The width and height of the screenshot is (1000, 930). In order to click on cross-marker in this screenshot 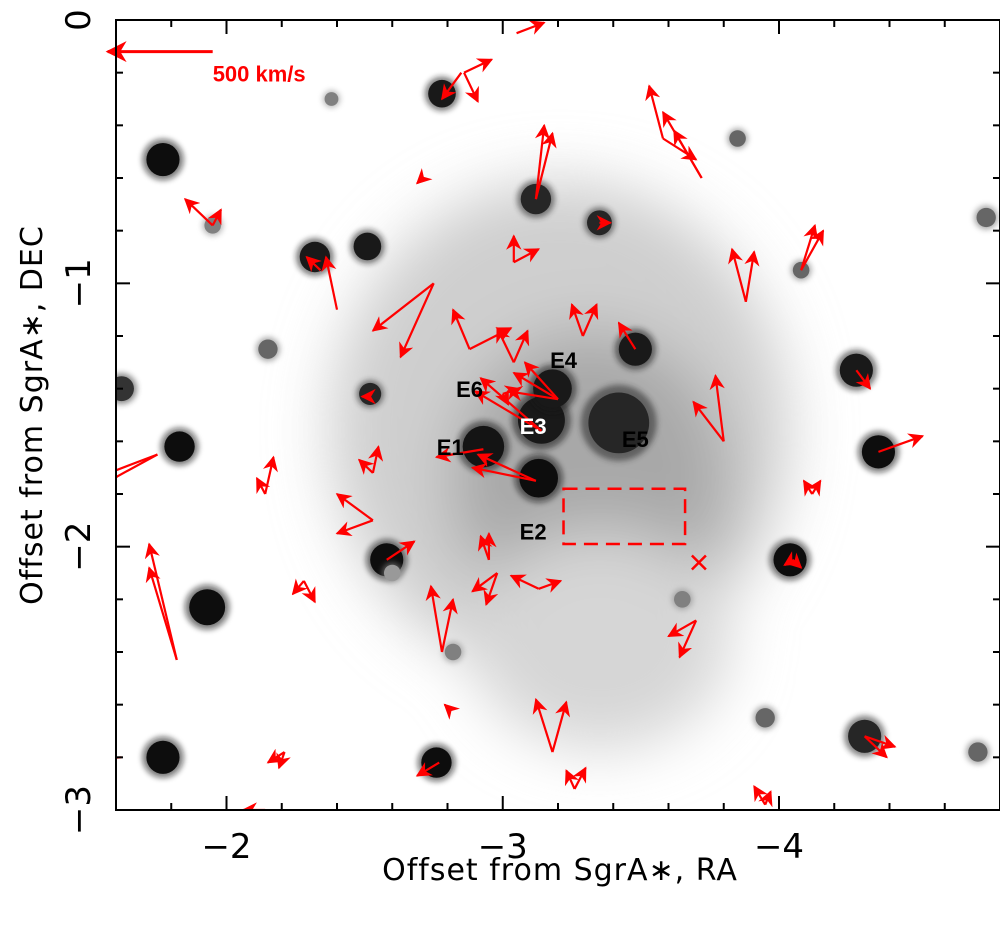, I will do `click(699, 562)`.